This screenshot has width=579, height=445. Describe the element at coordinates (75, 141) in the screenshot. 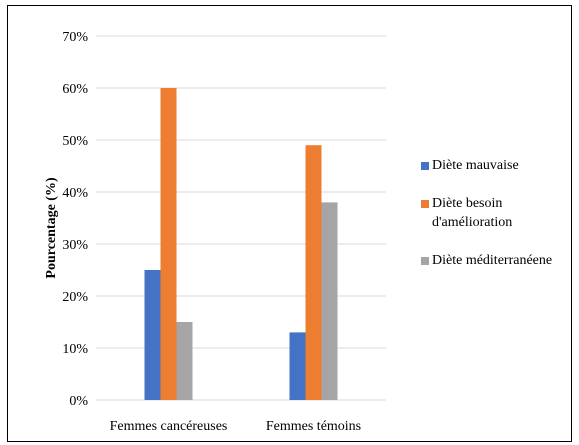

I see `y-tick-label: 50%` at that location.